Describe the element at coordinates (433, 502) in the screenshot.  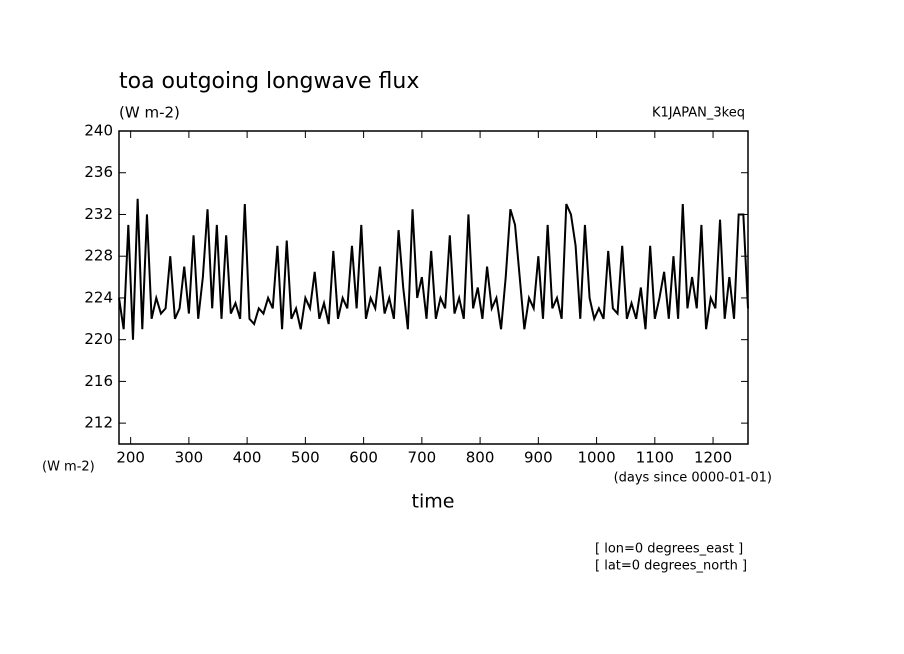
I see `x-axis-label: time` at that location.